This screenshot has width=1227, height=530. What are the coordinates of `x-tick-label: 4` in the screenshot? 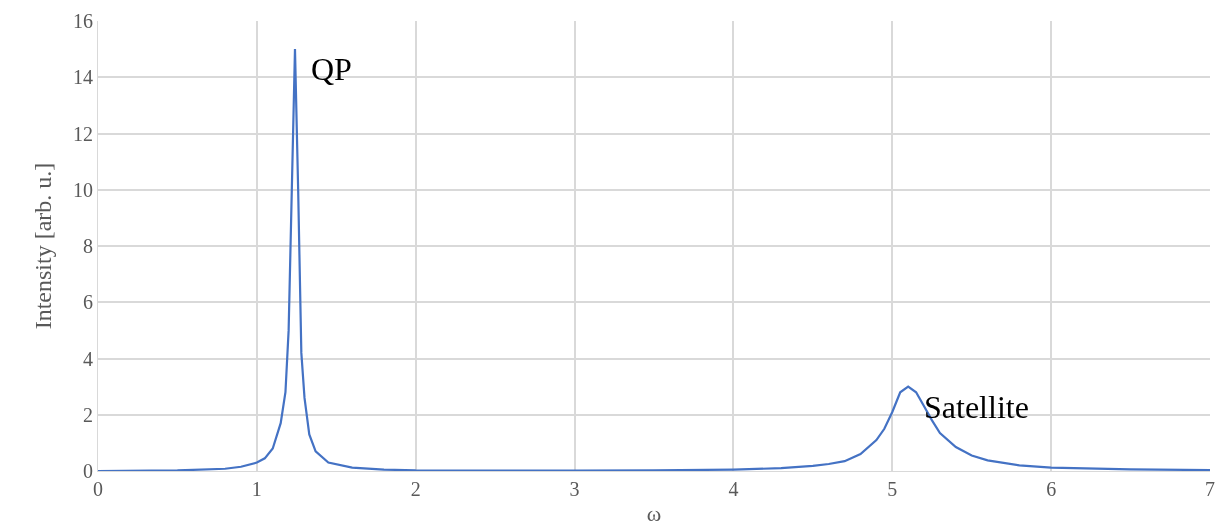 It's located at (733, 489).